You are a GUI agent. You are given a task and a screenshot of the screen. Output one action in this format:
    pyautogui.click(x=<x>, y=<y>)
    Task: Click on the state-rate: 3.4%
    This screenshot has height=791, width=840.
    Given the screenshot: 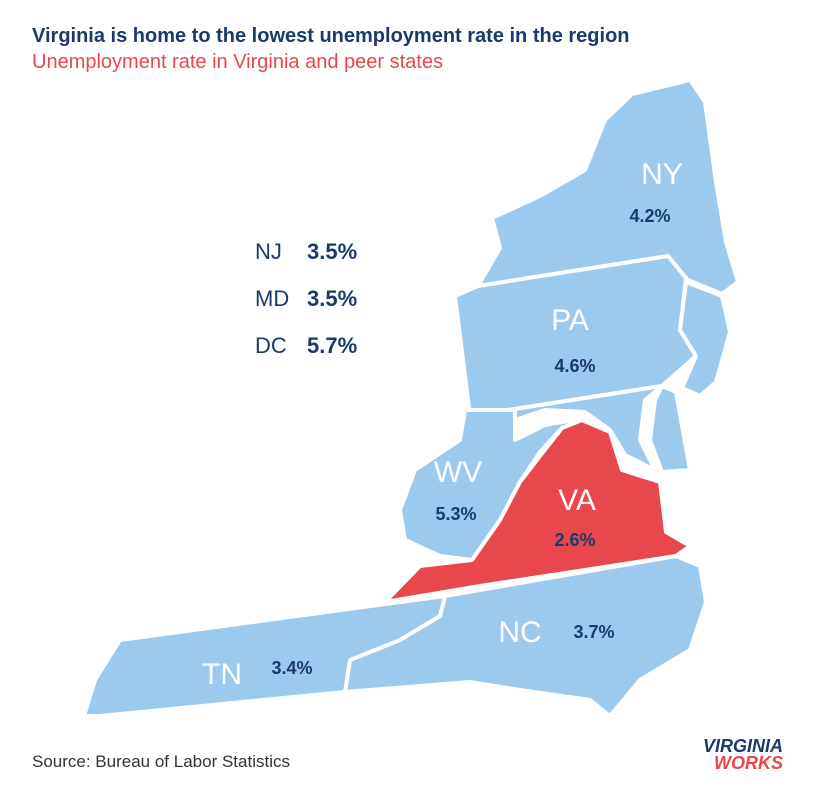 What is the action you would take?
    pyautogui.click(x=291, y=668)
    